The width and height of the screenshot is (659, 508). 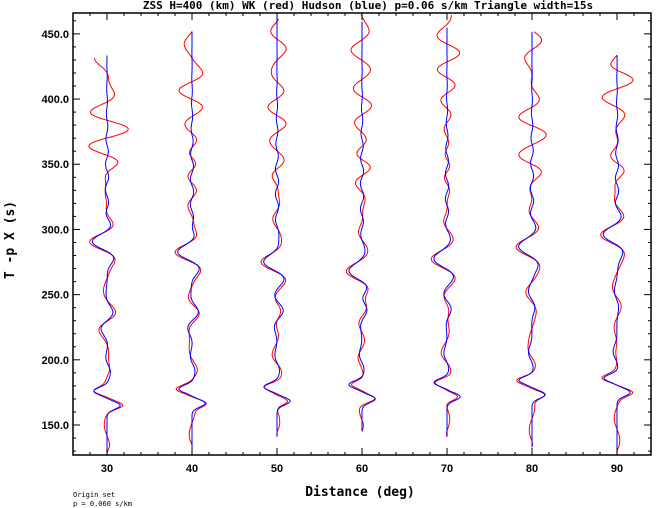 I want to click on footnote-p: p = 0.060 s/km, so click(x=102, y=504).